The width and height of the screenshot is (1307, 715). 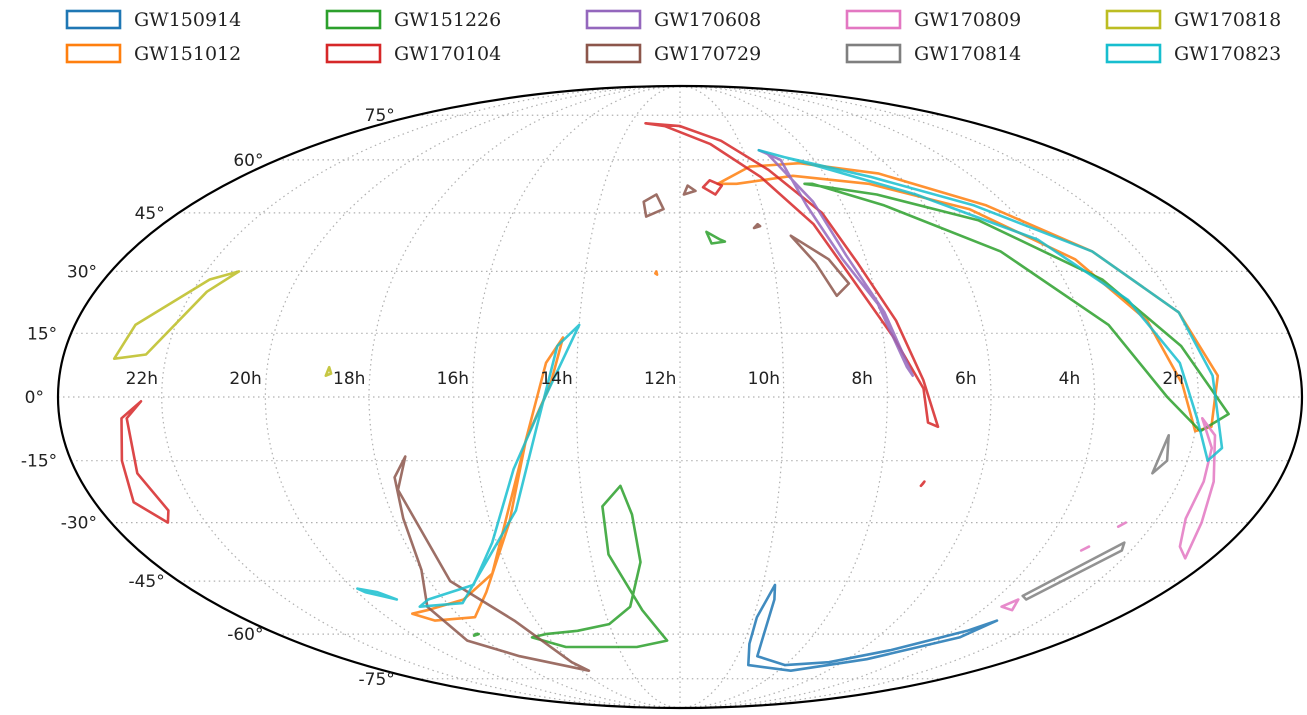 What do you see at coordinates (966, 379) in the screenshot?
I see `ra-tick-label: 6h` at bounding box center [966, 379].